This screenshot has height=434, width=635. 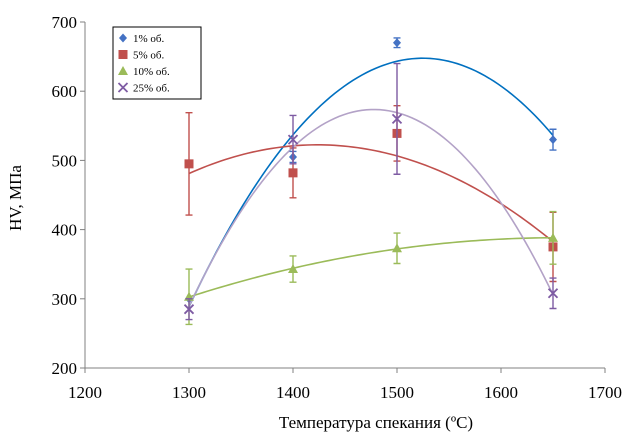 I want to click on legend-label: 25% об., so click(x=151, y=89).